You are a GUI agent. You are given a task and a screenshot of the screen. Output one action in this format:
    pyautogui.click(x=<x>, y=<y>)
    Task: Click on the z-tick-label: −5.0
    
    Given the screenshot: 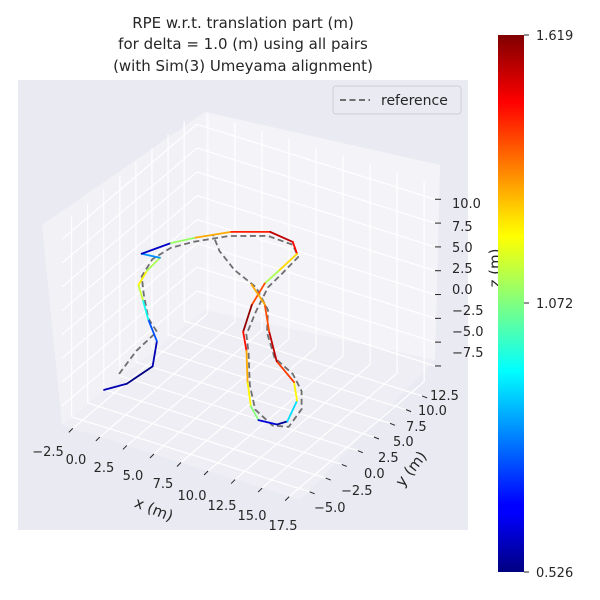 What is the action you would take?
    pyautogui.click(x=468, y=332)
    